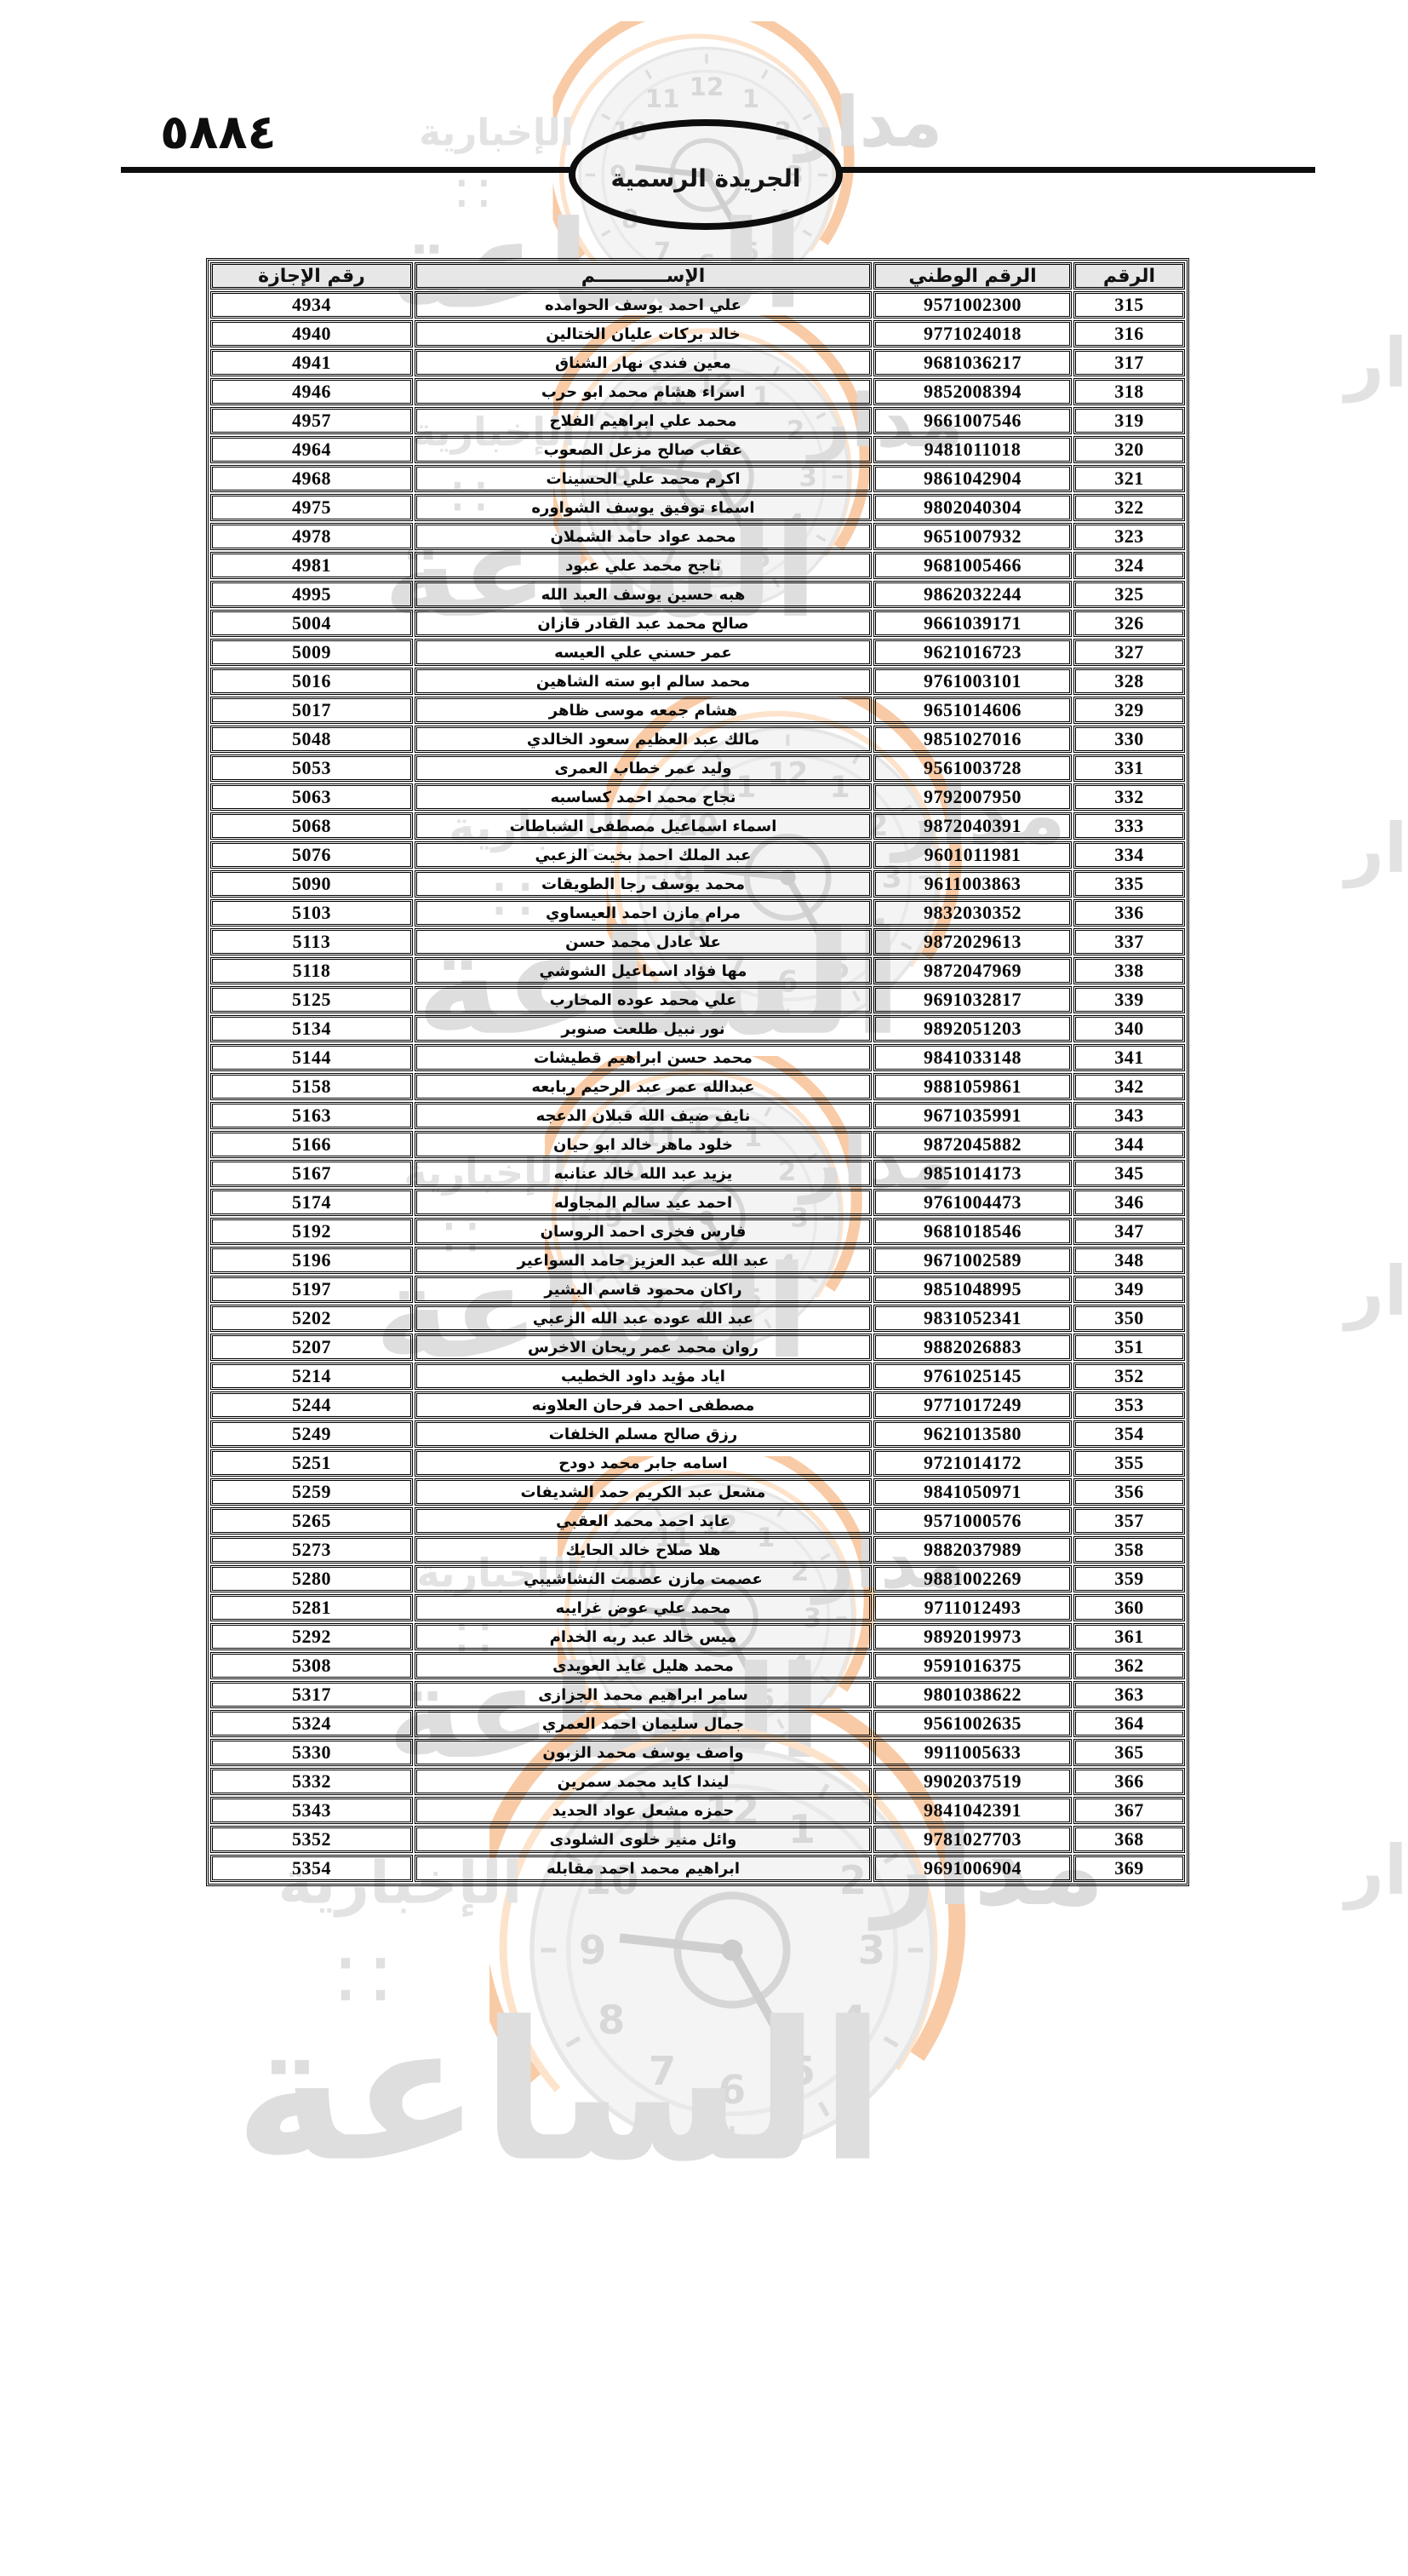  What do you see at coordinates (973, 1723) in the screenshot?
I see `national-id-cell: 9561002635` at bounding box center [973, 1723].